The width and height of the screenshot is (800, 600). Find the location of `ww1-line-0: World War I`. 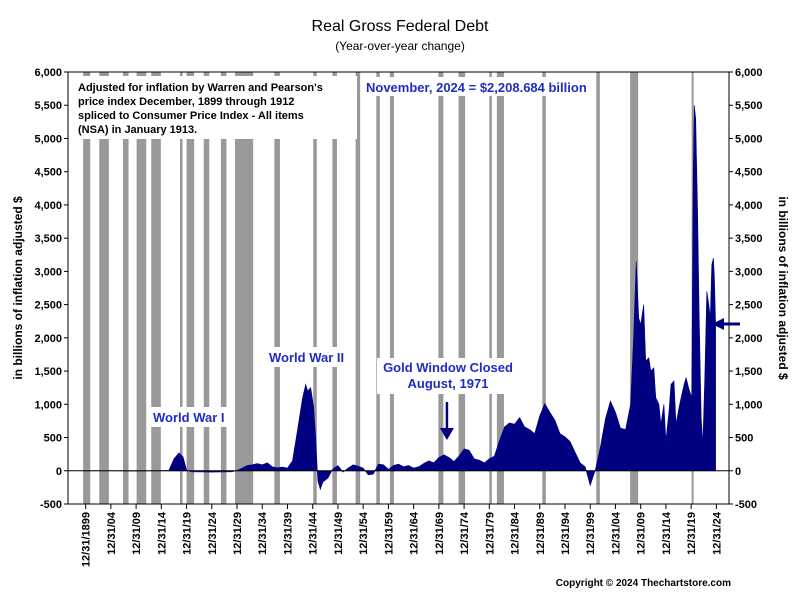

ww1-line-0: World War I is located at coordinates (189, 417).